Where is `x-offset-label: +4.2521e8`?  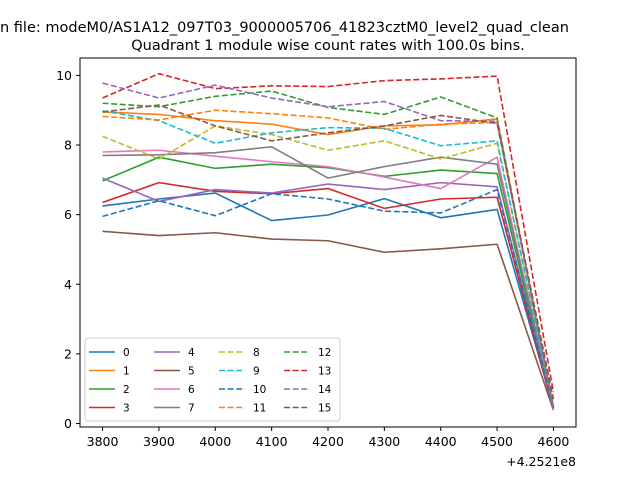
x-offset-label: +4.2521e8 is located at coordinates (541, 461).